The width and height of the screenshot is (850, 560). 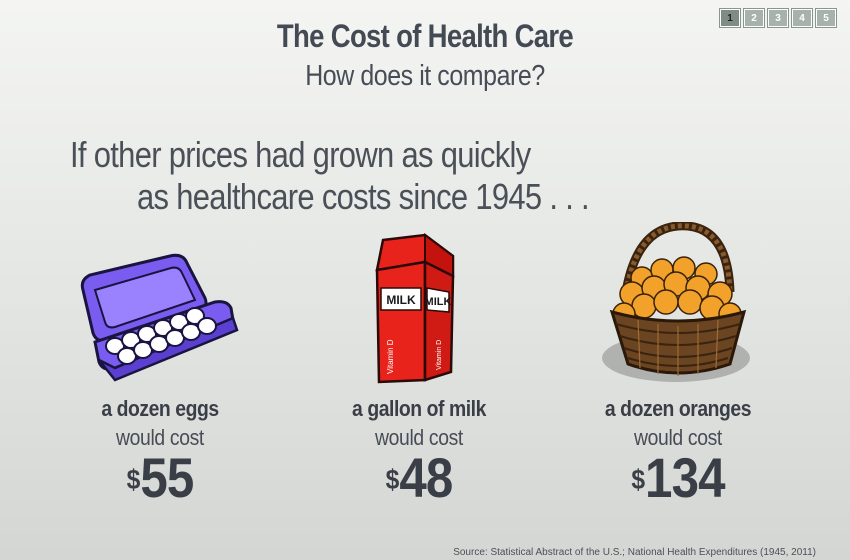 What do you see at coordinates (676, 302) in the screenshot?
I see `orange-basket-icon` at bounding box center [676, 302].